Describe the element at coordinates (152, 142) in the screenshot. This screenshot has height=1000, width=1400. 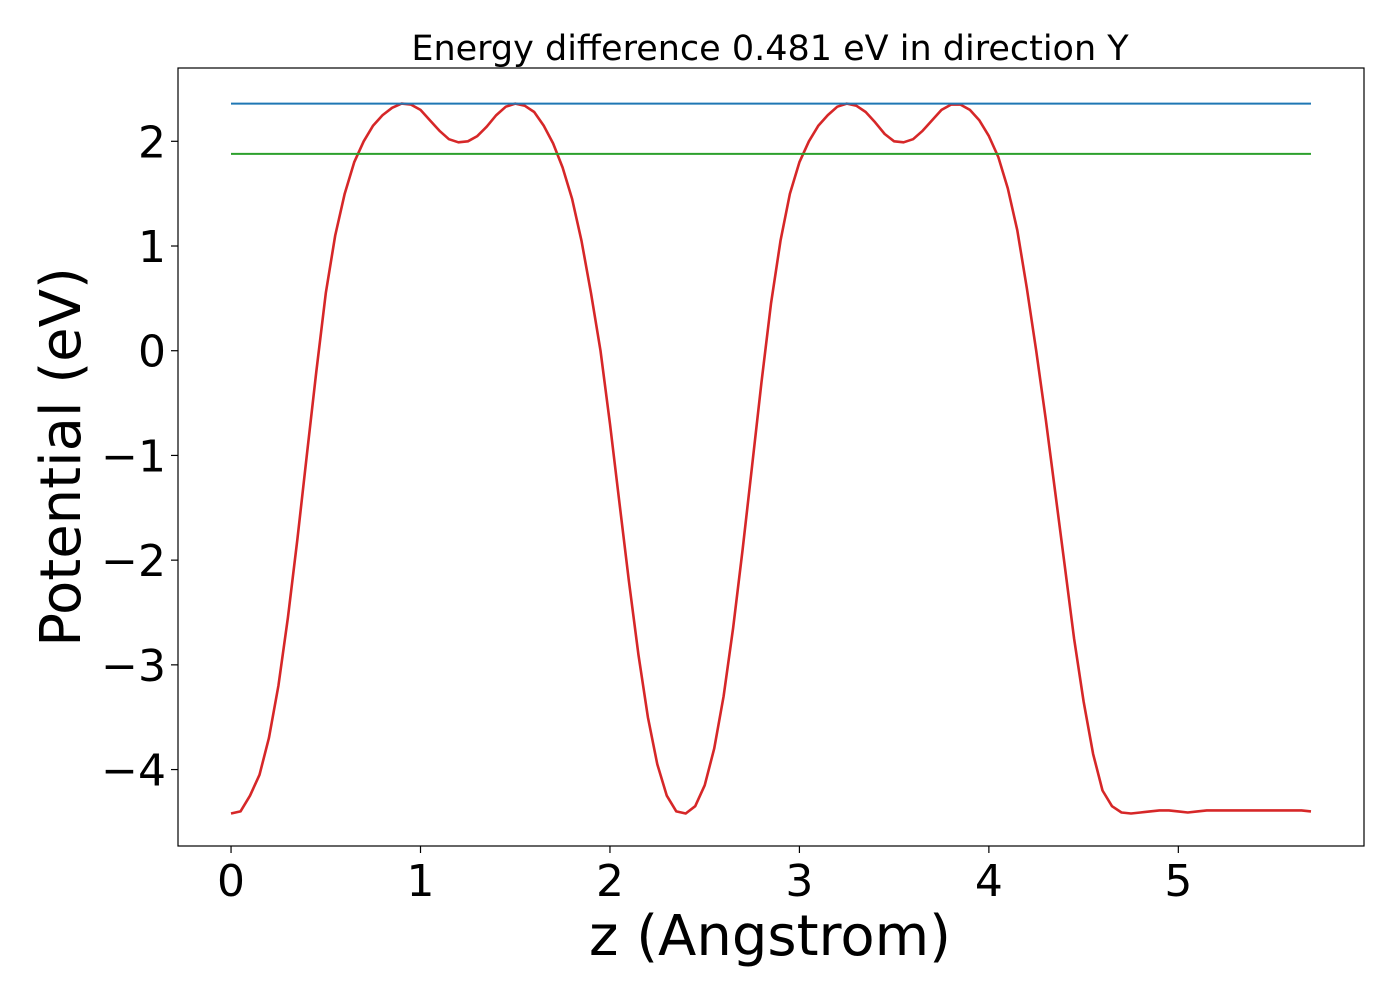
I see `y-tick-label: 2` at that location.